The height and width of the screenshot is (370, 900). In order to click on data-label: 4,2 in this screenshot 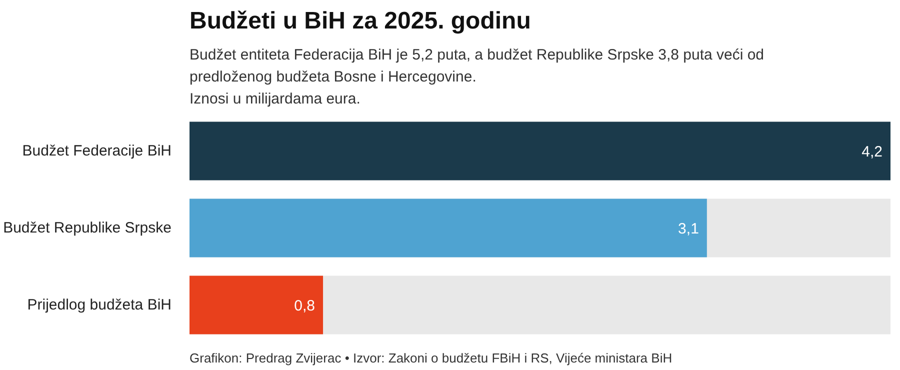, I will do `click(872, 152)`.